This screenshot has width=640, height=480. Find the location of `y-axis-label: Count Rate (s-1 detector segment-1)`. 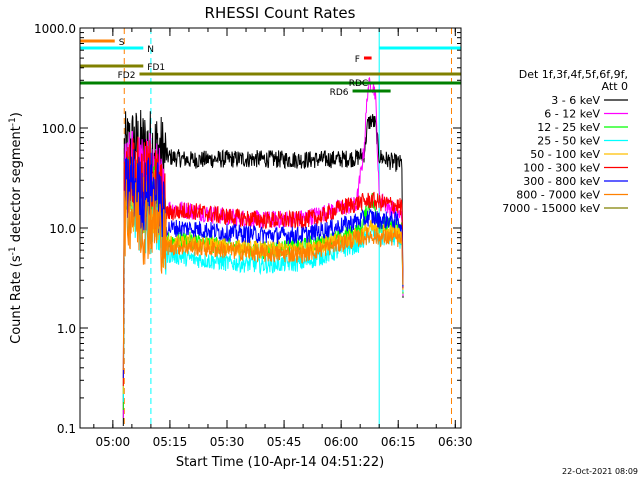

y-axis-label: Count Rate (s-1 detector segment-1) is located at coordinates (16, 228).